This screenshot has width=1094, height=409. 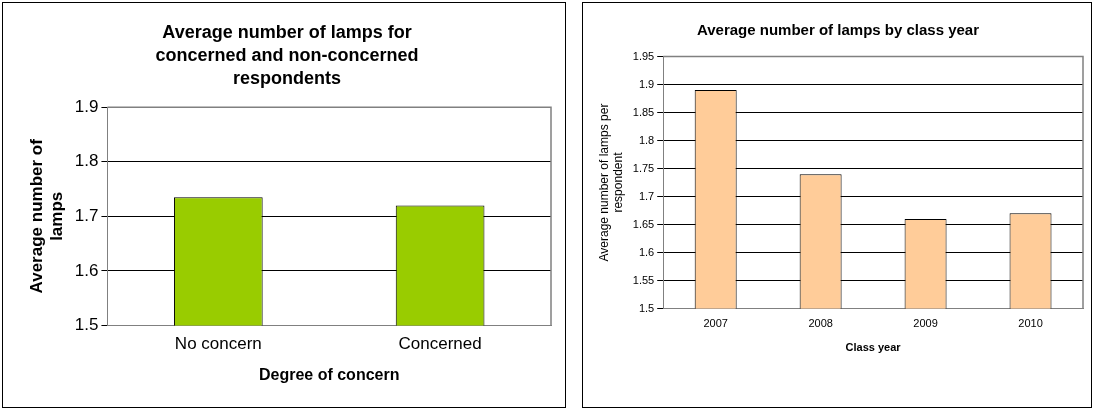 What do you see at coordinates (643, 167) in the screenshot?
I see `y-tick-label: 1.75` at bounding box center [643, 167].